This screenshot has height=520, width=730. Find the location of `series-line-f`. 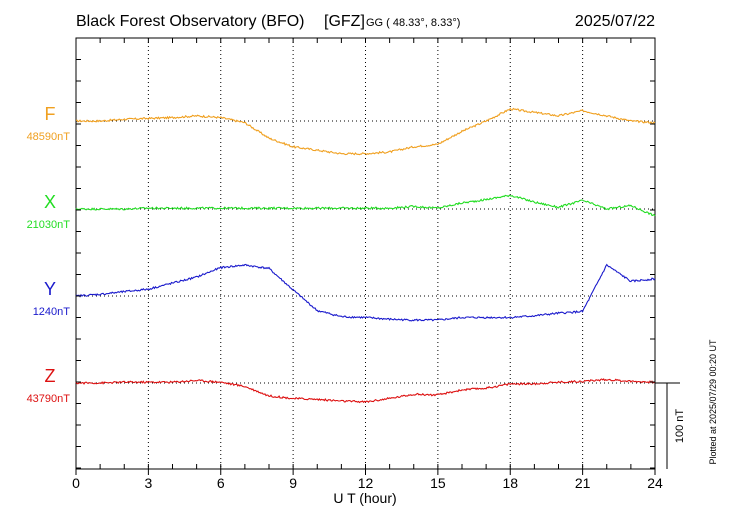

series-line-f is located at coordinates (365, 131).